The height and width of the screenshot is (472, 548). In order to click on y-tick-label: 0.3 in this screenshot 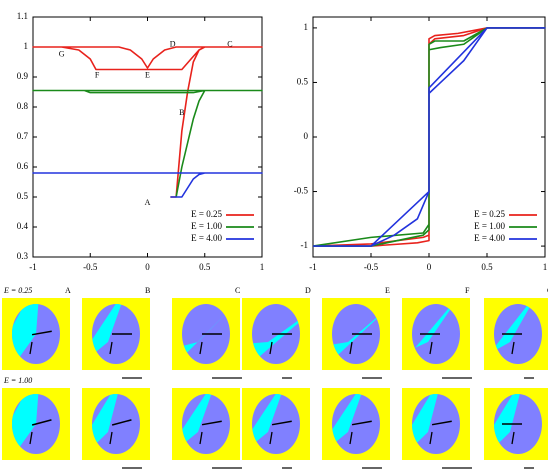, I will do `click(23, 256)`.